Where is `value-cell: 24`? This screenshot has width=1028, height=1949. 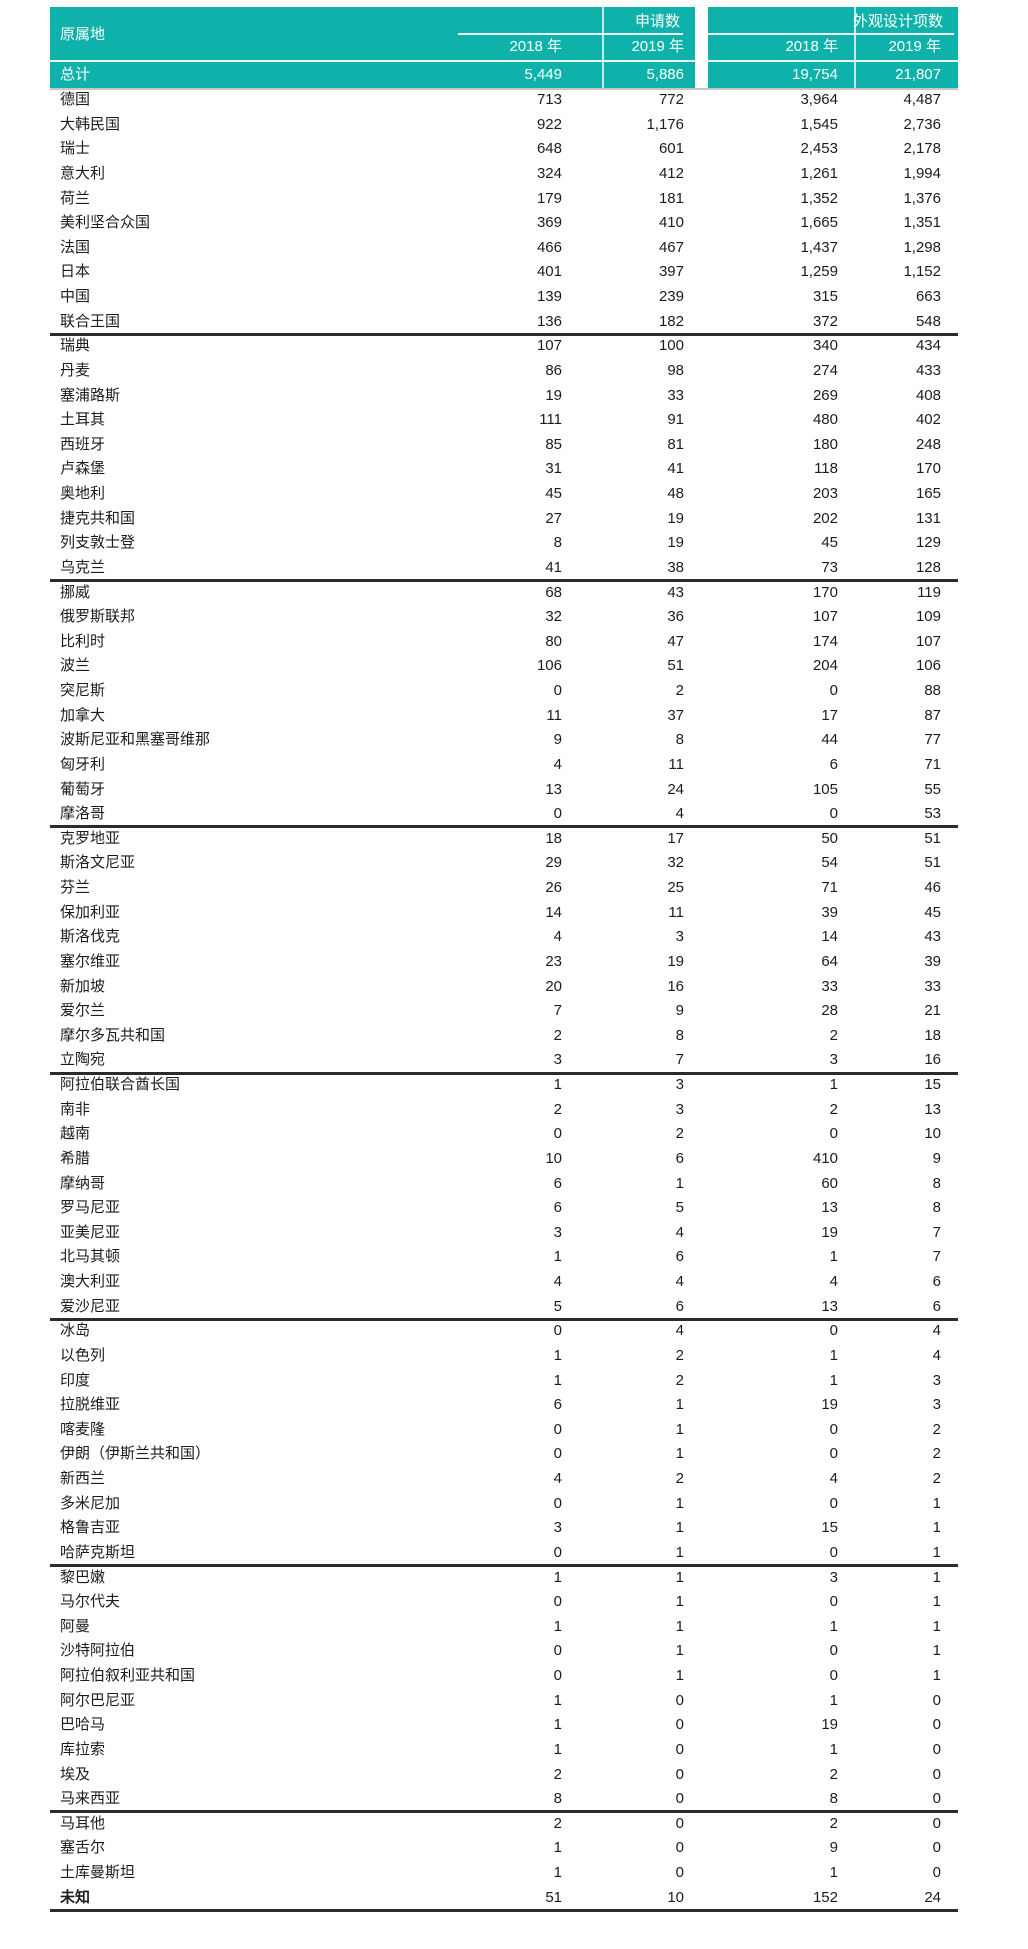
value-cell: 24 is located at coordinates (675, 789).